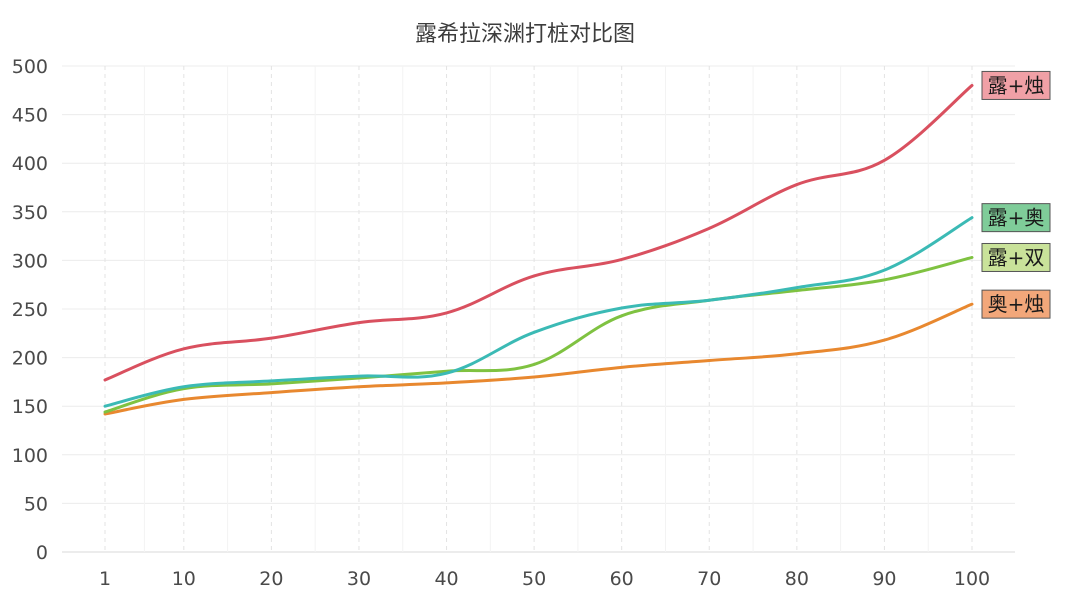 Image resolution: width=1080 pixels, height=614 pixels. Describe the element at coordinates (30, 116) in the screenshot. I see `y-tick-label: 450` at that location.